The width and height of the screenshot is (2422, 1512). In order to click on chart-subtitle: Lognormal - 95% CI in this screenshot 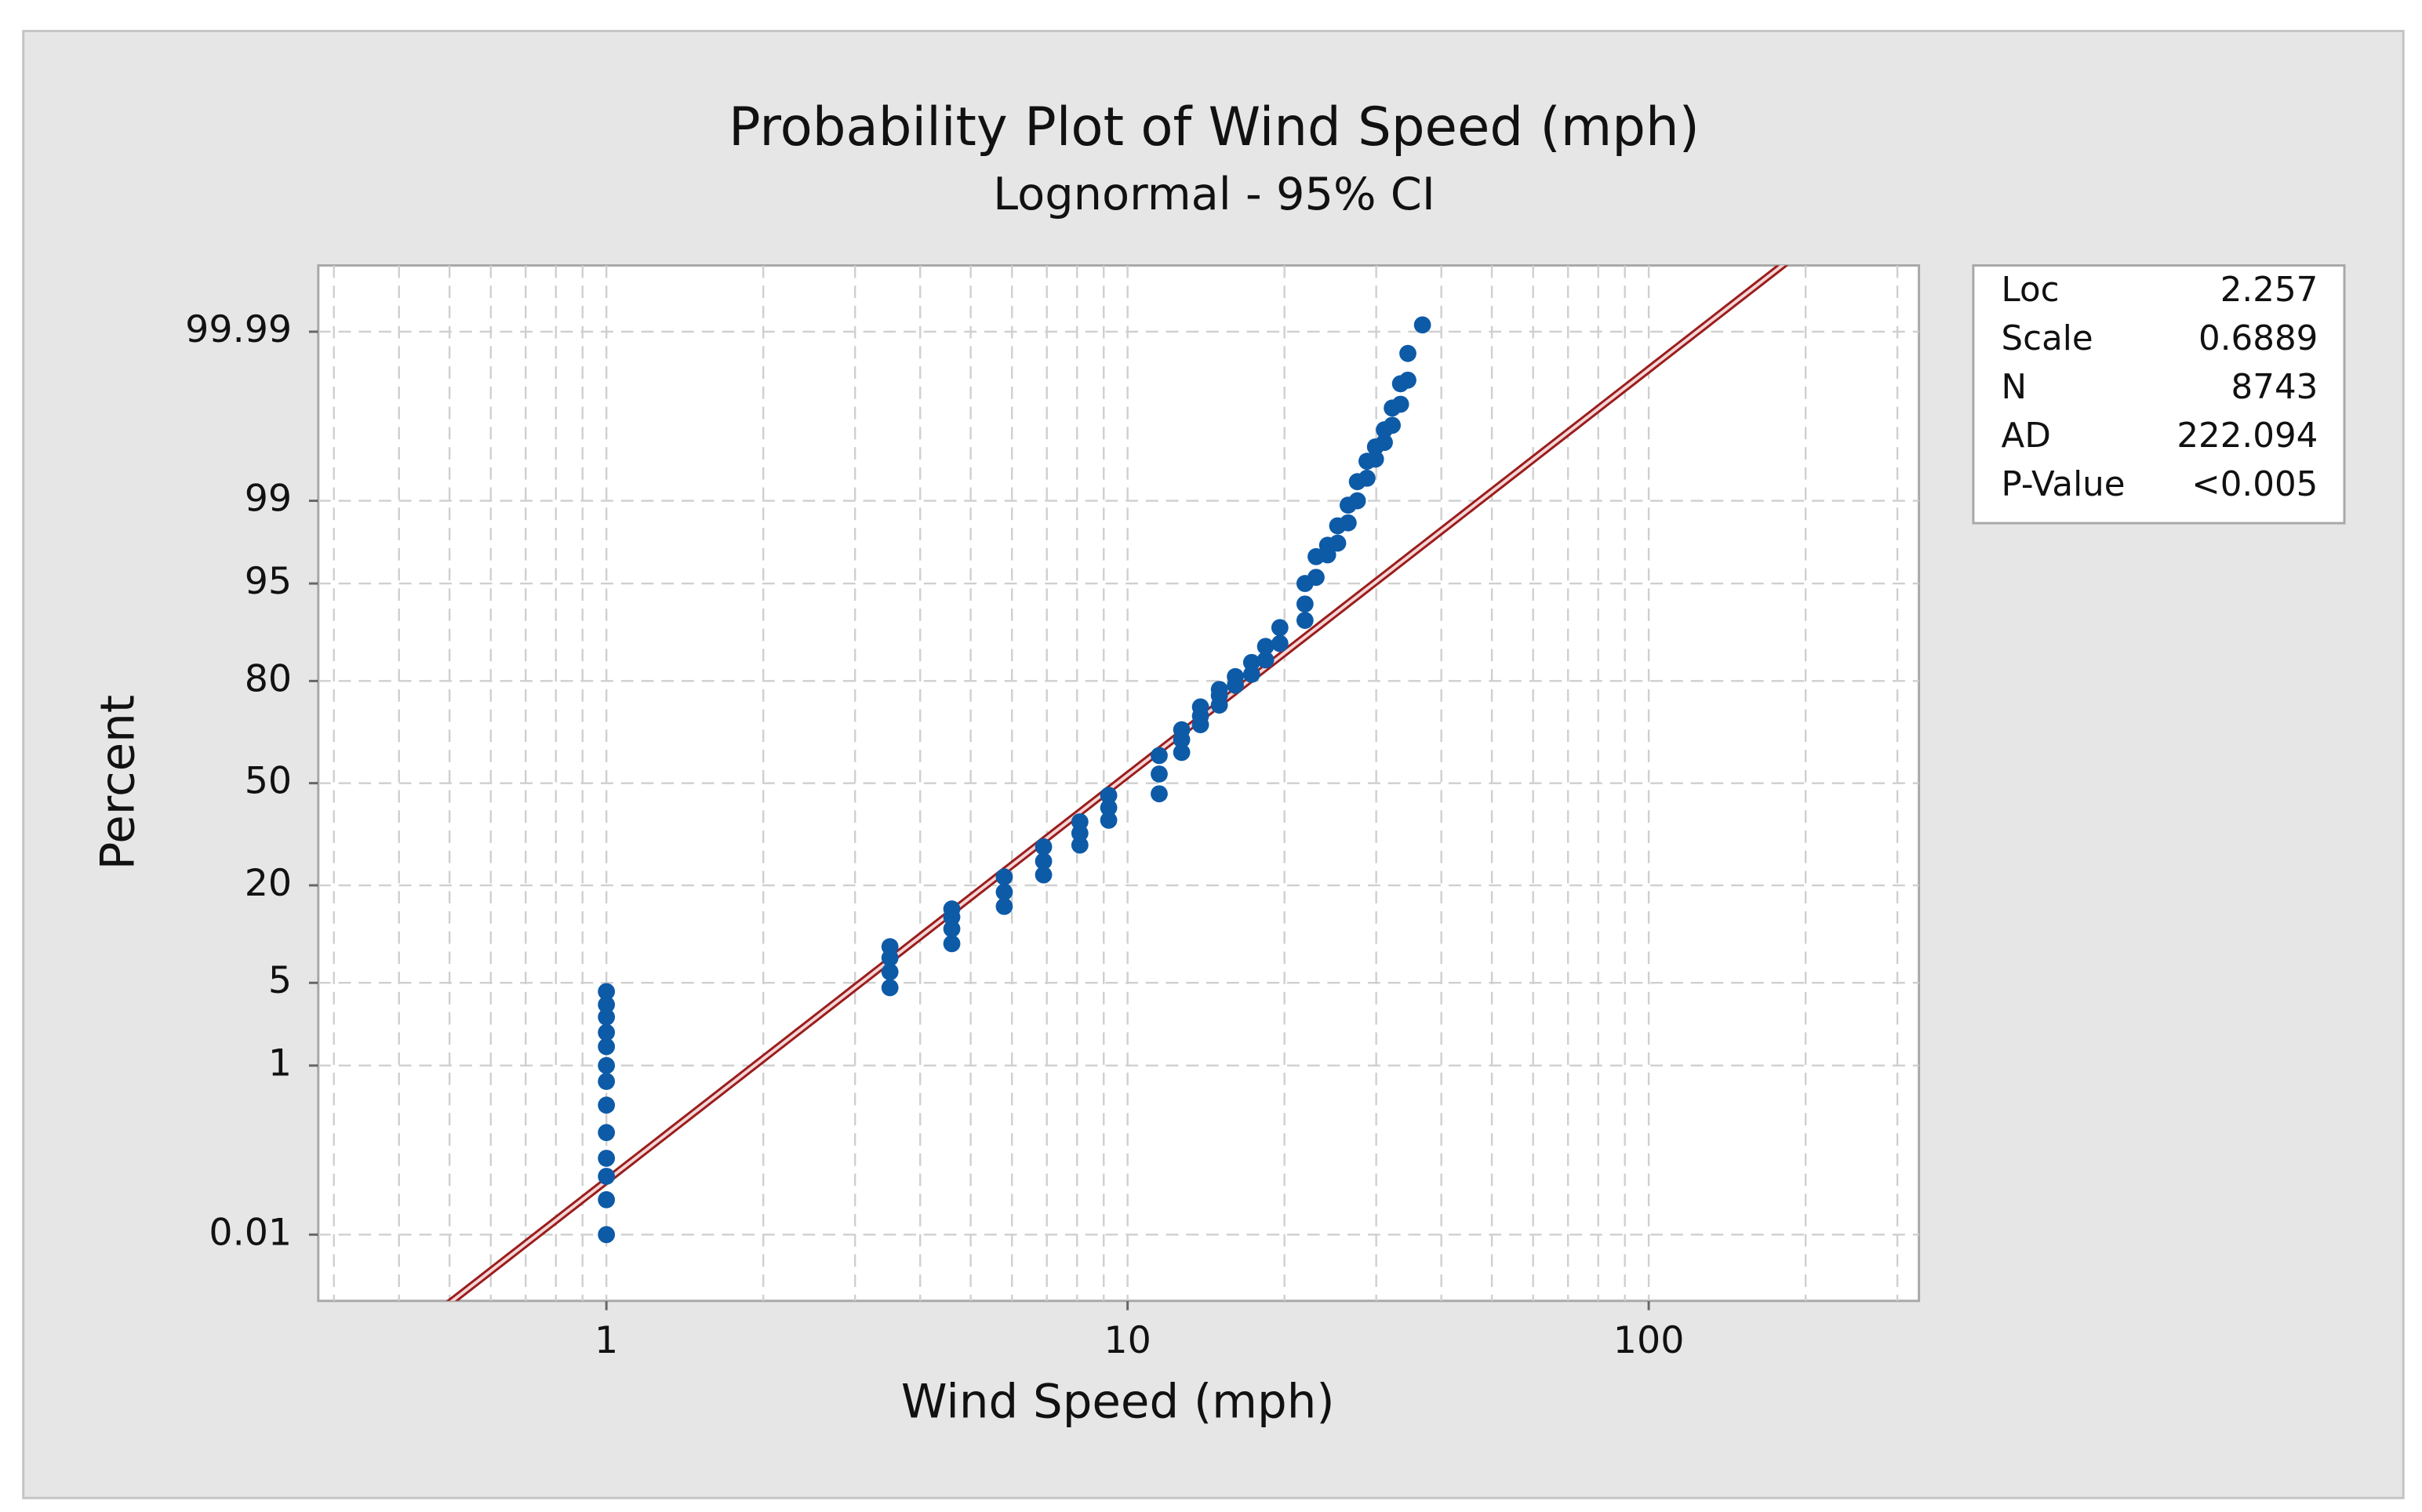, I will do `click(1214, 194)`.